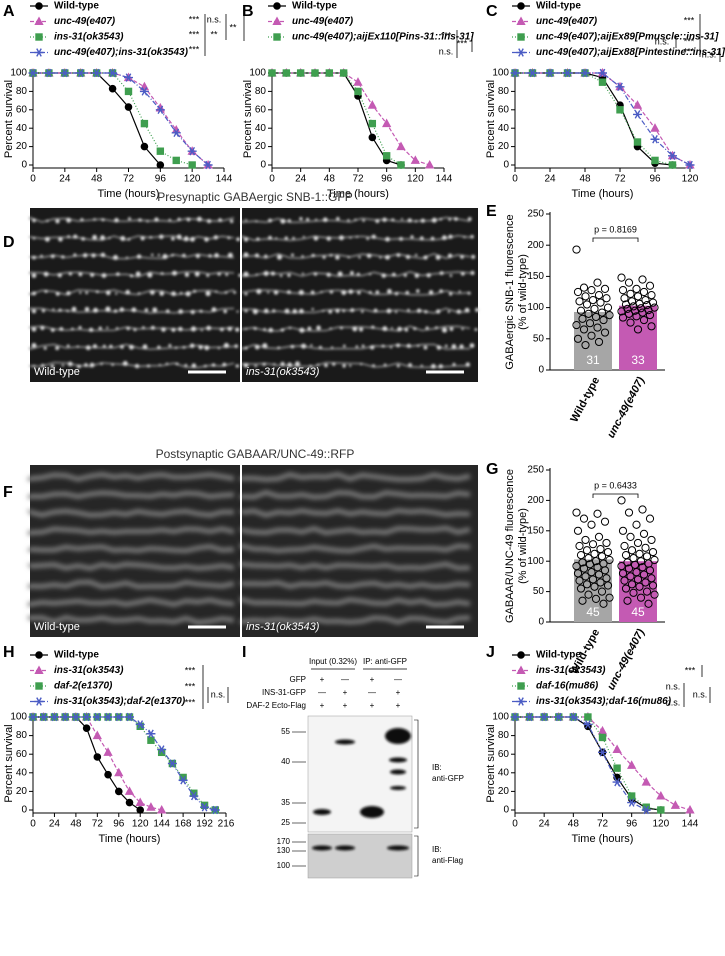  Describe the element at coordinates (535, 245) in the screenshot. I see `y-tick-label: 200` at that location.